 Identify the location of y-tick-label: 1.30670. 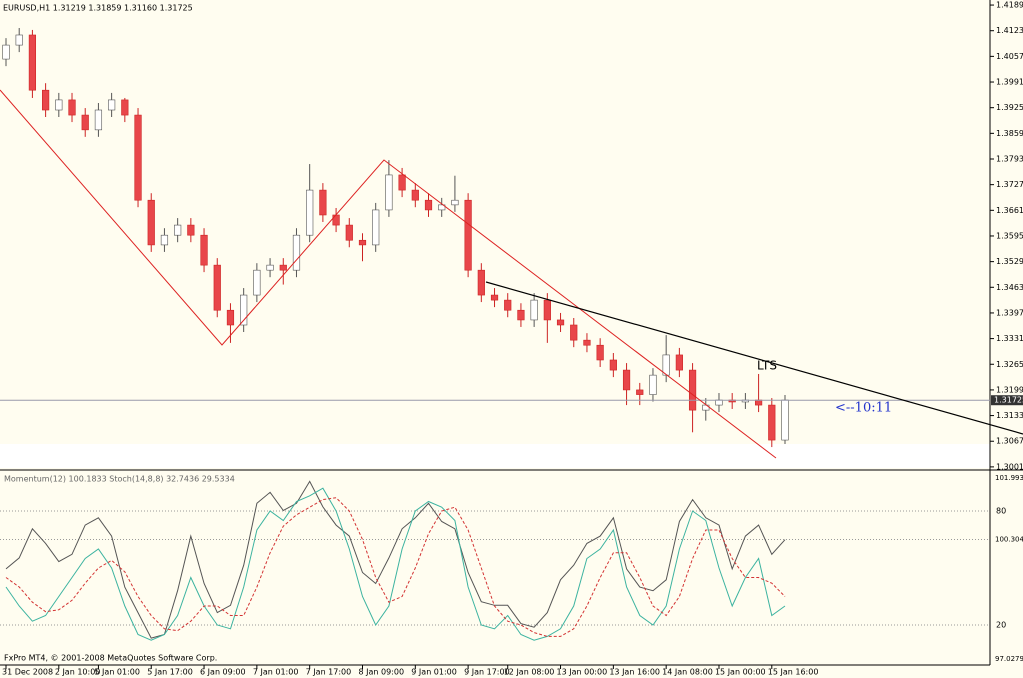
(1009, 441).